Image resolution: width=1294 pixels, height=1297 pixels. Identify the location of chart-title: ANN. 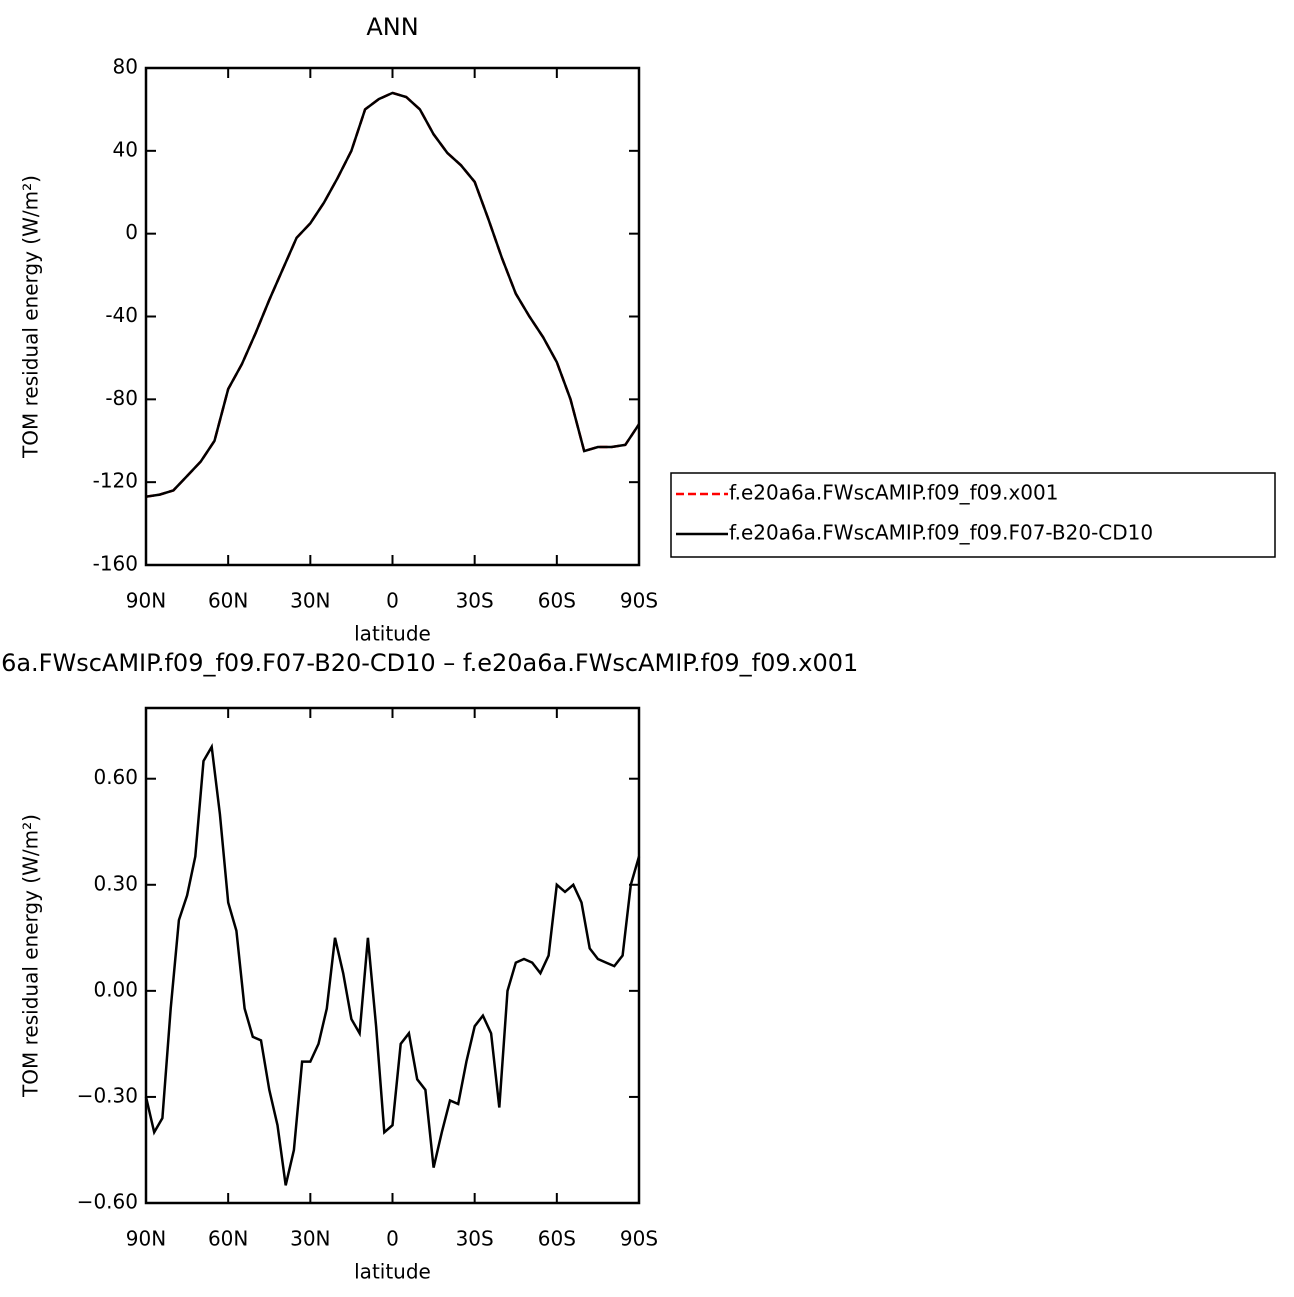
(392, 27).